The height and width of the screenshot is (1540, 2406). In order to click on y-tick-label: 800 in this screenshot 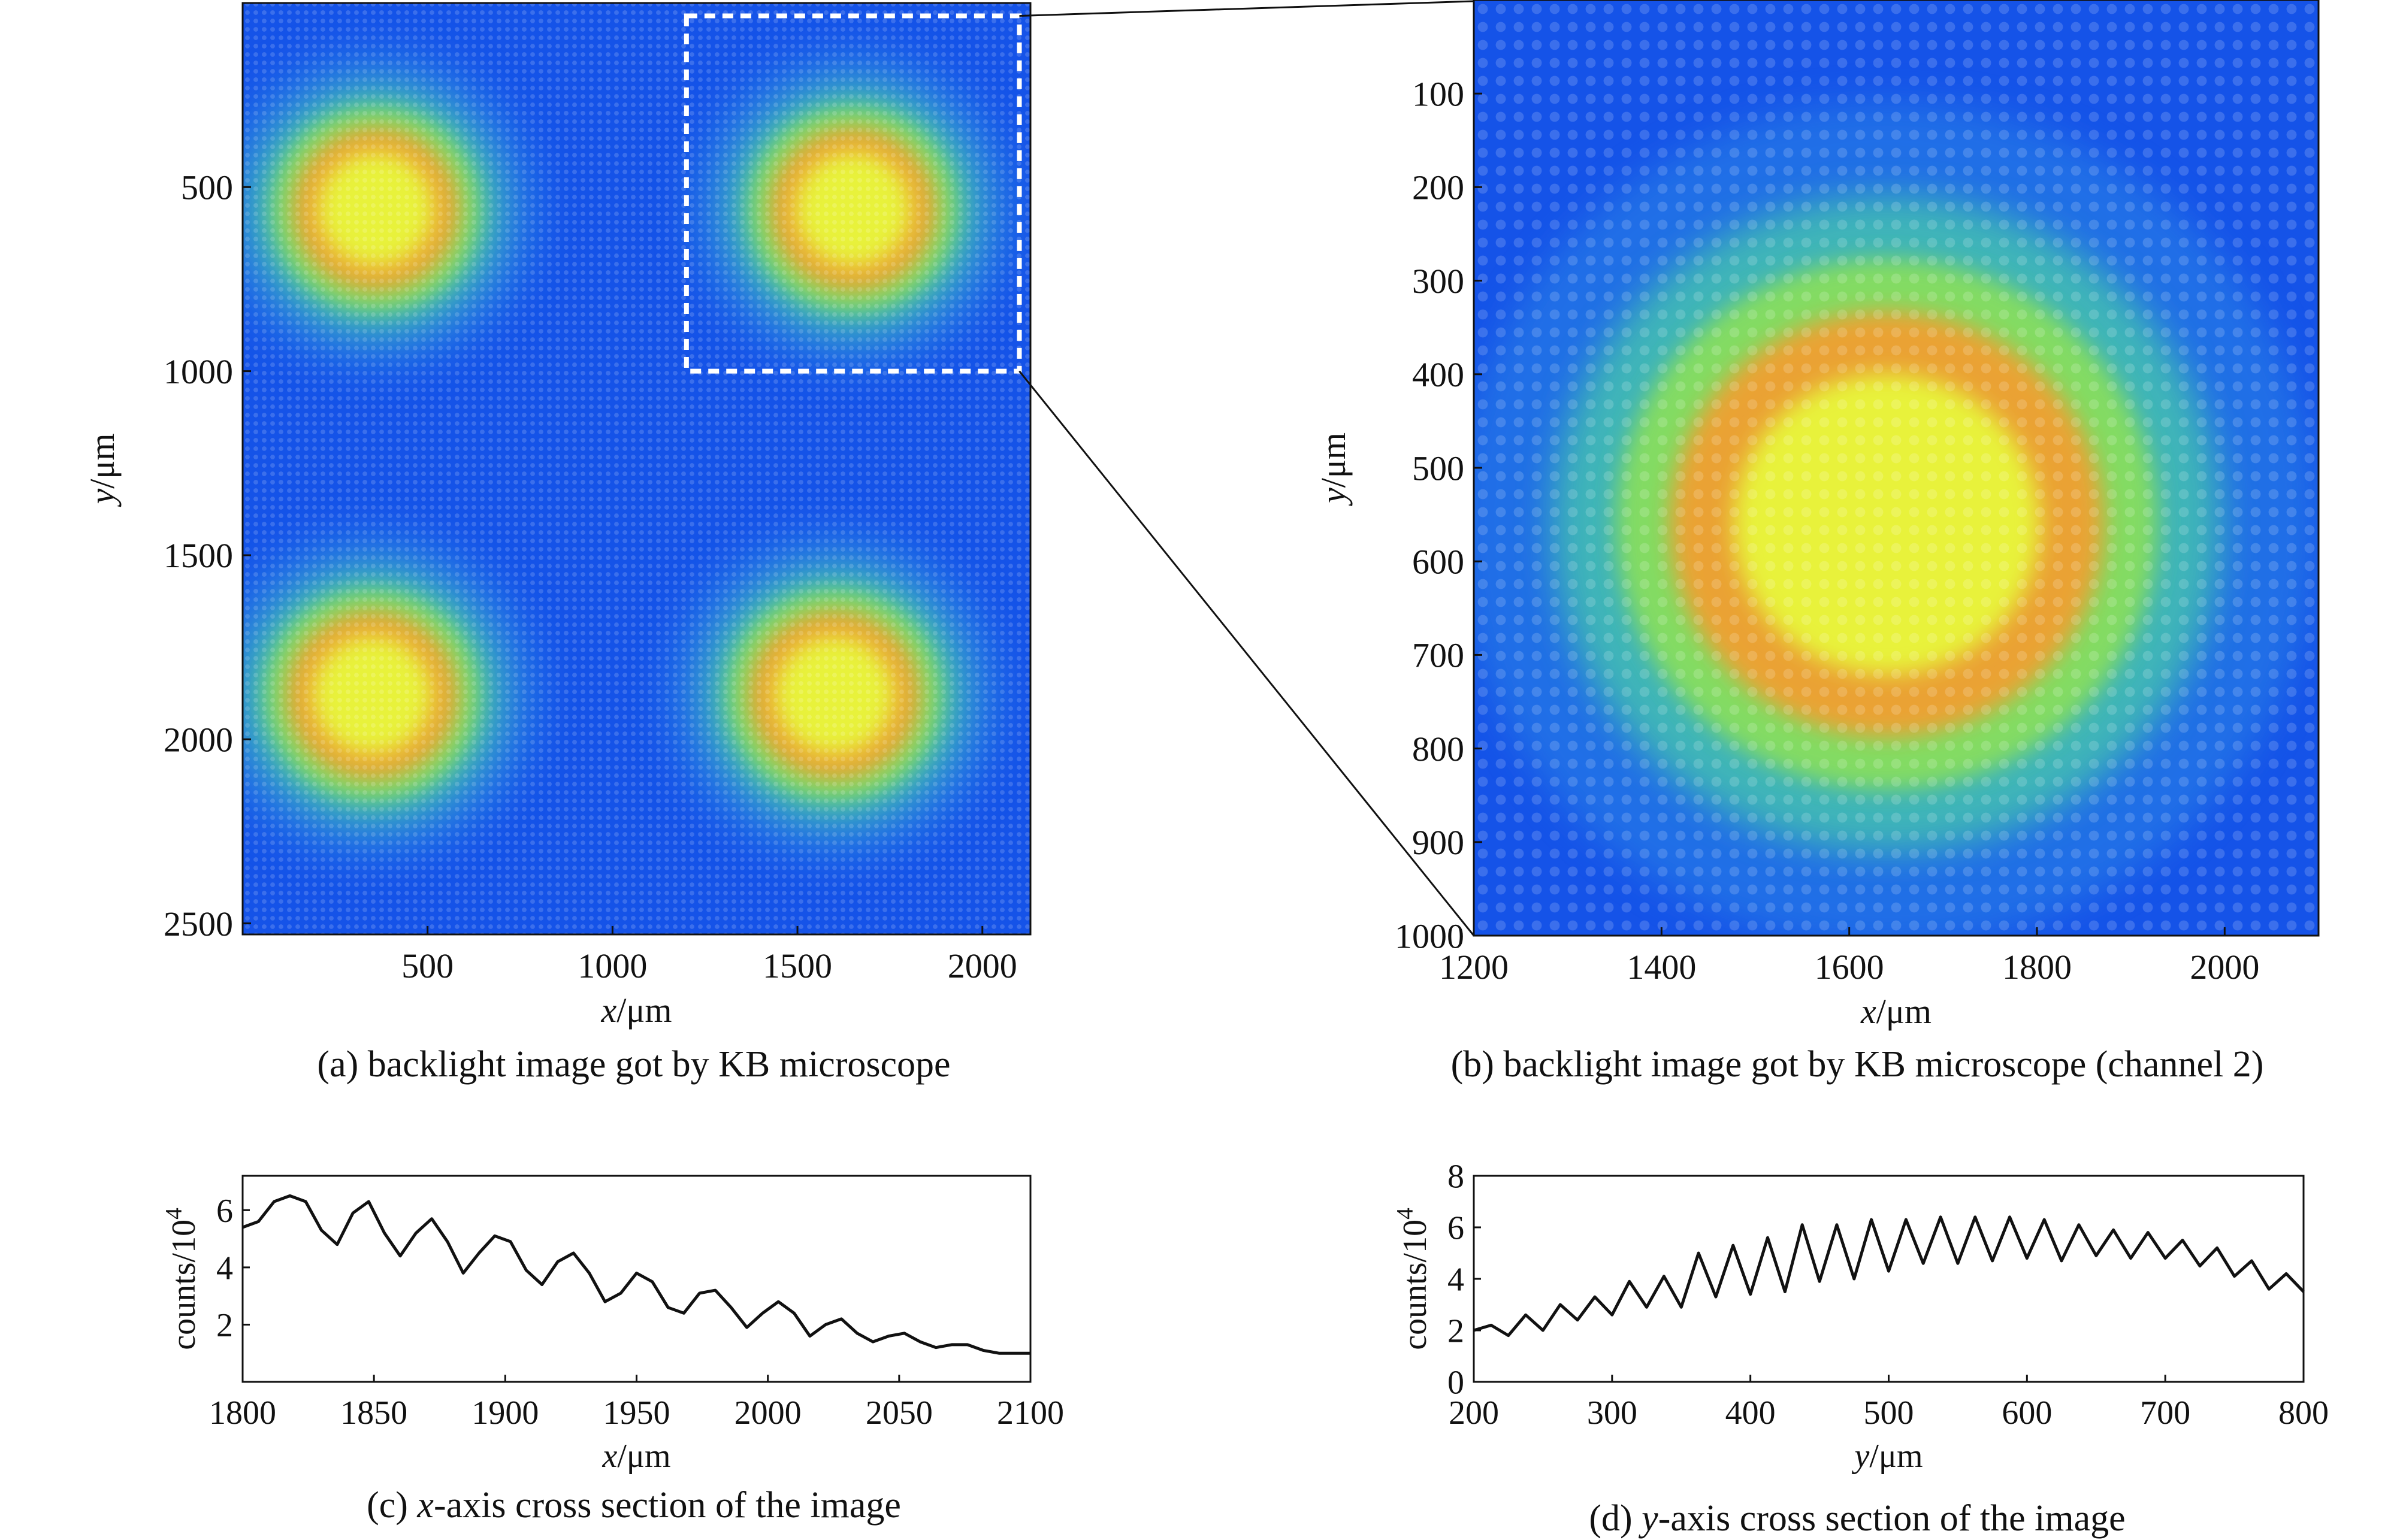, I will do `click(1438, 749)`.